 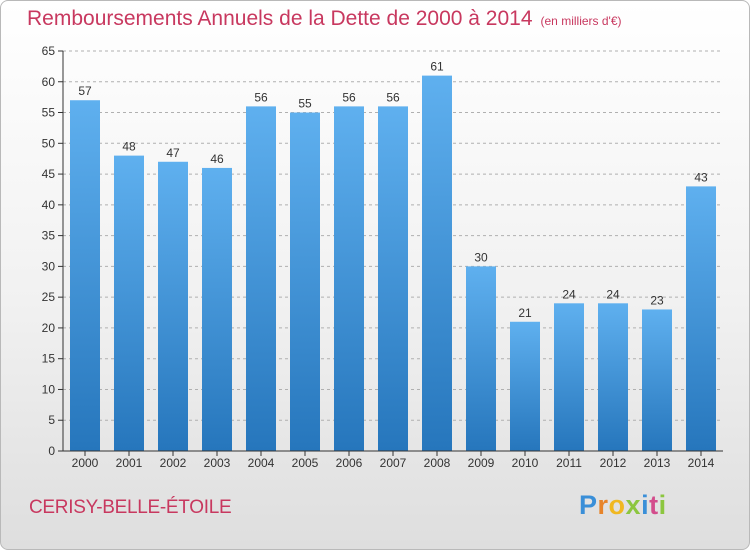 What do you see at coordinates (569, 463) in the screenshot?
I see `x-tick-label: 2011` at bounding box center [569, 463].